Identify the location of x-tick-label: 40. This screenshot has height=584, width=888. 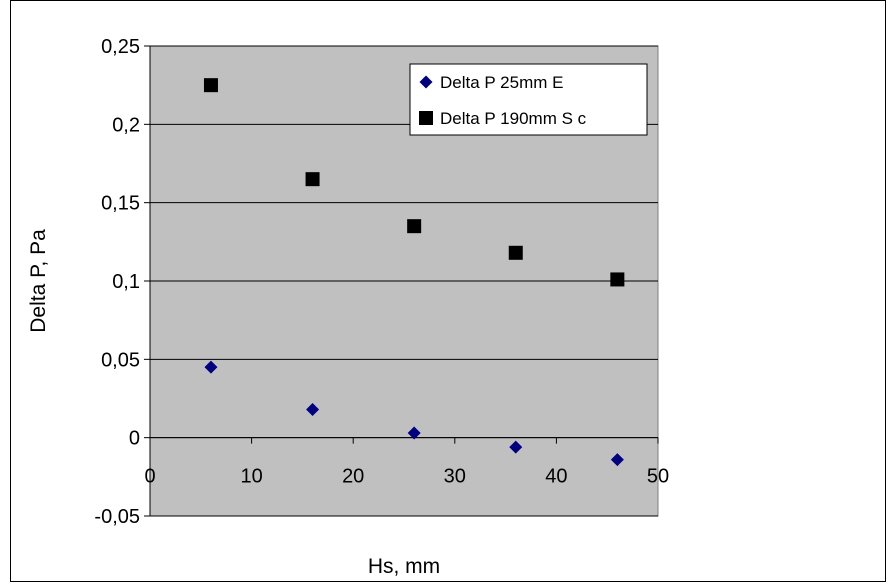
(556, 477).